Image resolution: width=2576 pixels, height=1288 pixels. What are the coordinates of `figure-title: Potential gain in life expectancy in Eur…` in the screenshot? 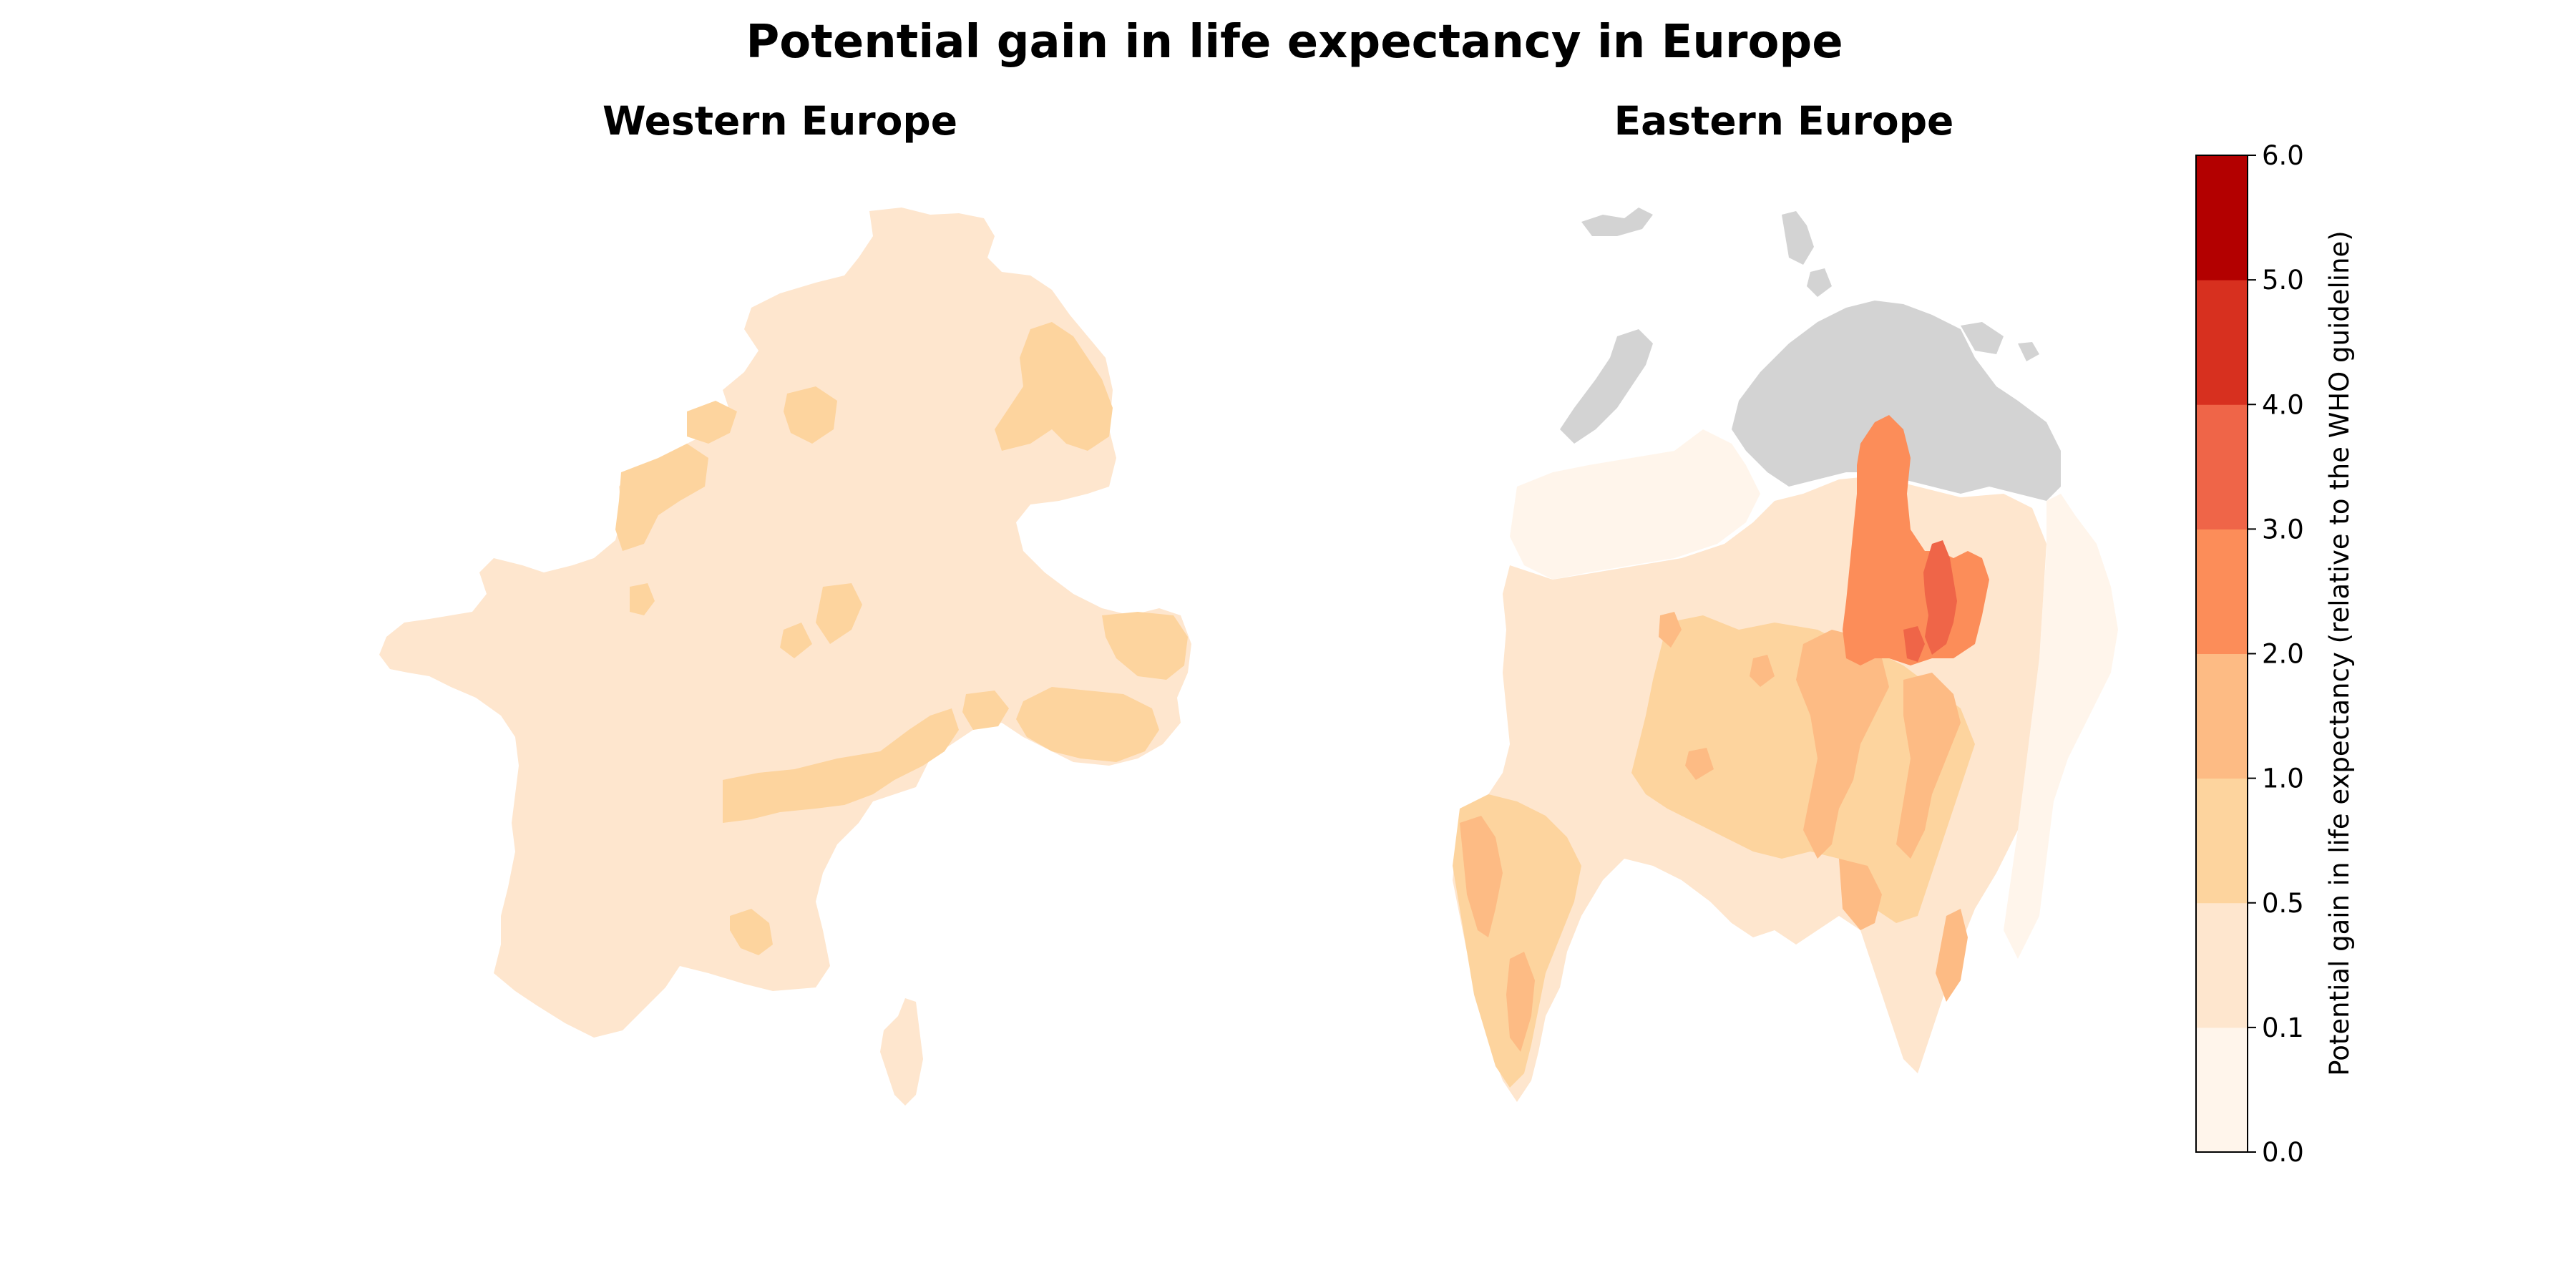 It's located at (1294, 42).